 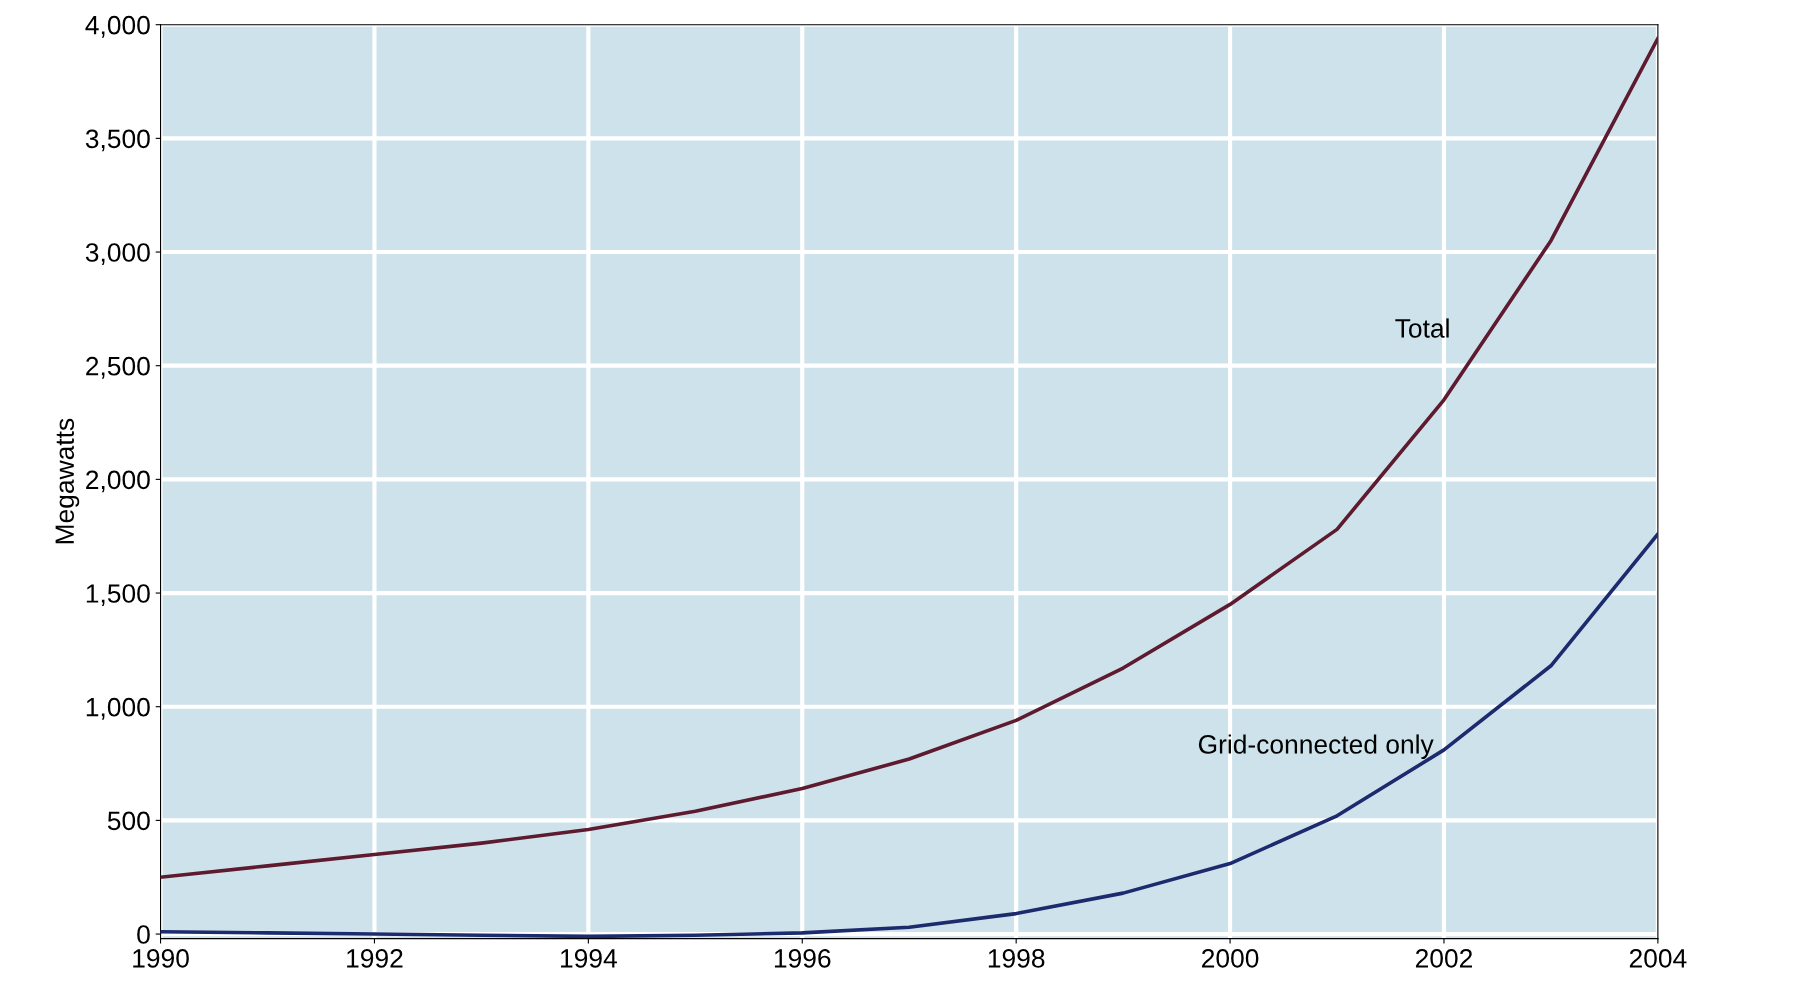 I want to click on series-label: Total, so click(x=1422, y=328).